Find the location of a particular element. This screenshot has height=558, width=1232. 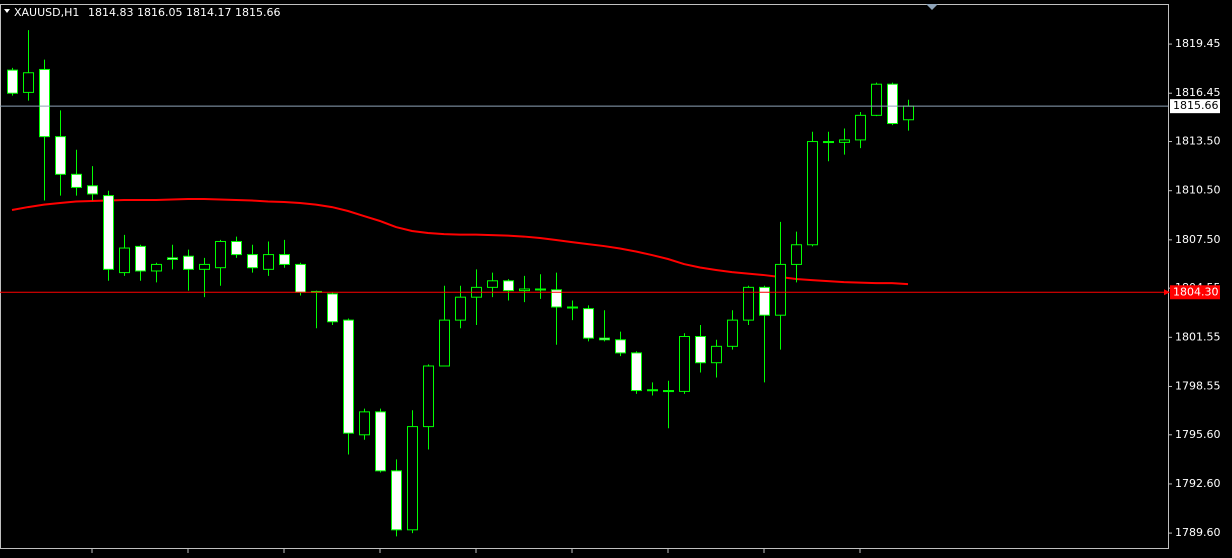

chart-title: XAUUSD,H1 is located at coordinates (46, 12).